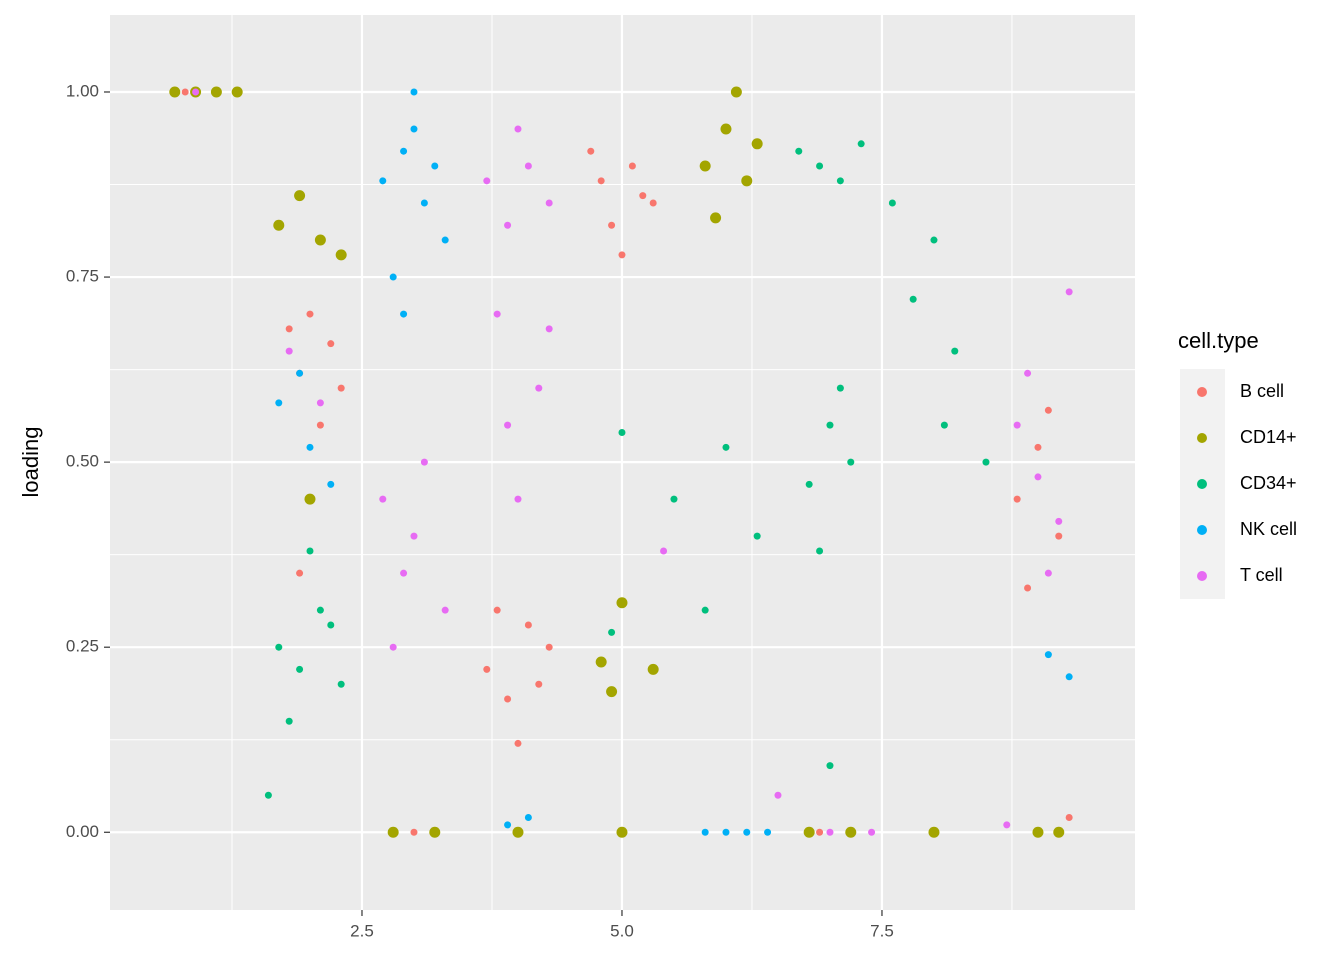 The image size is (1344, 960). What do you see at coordinates (1261, 575) in the screenshot?
I see `legend-label: T cell` at bounding box center [1261, 575].